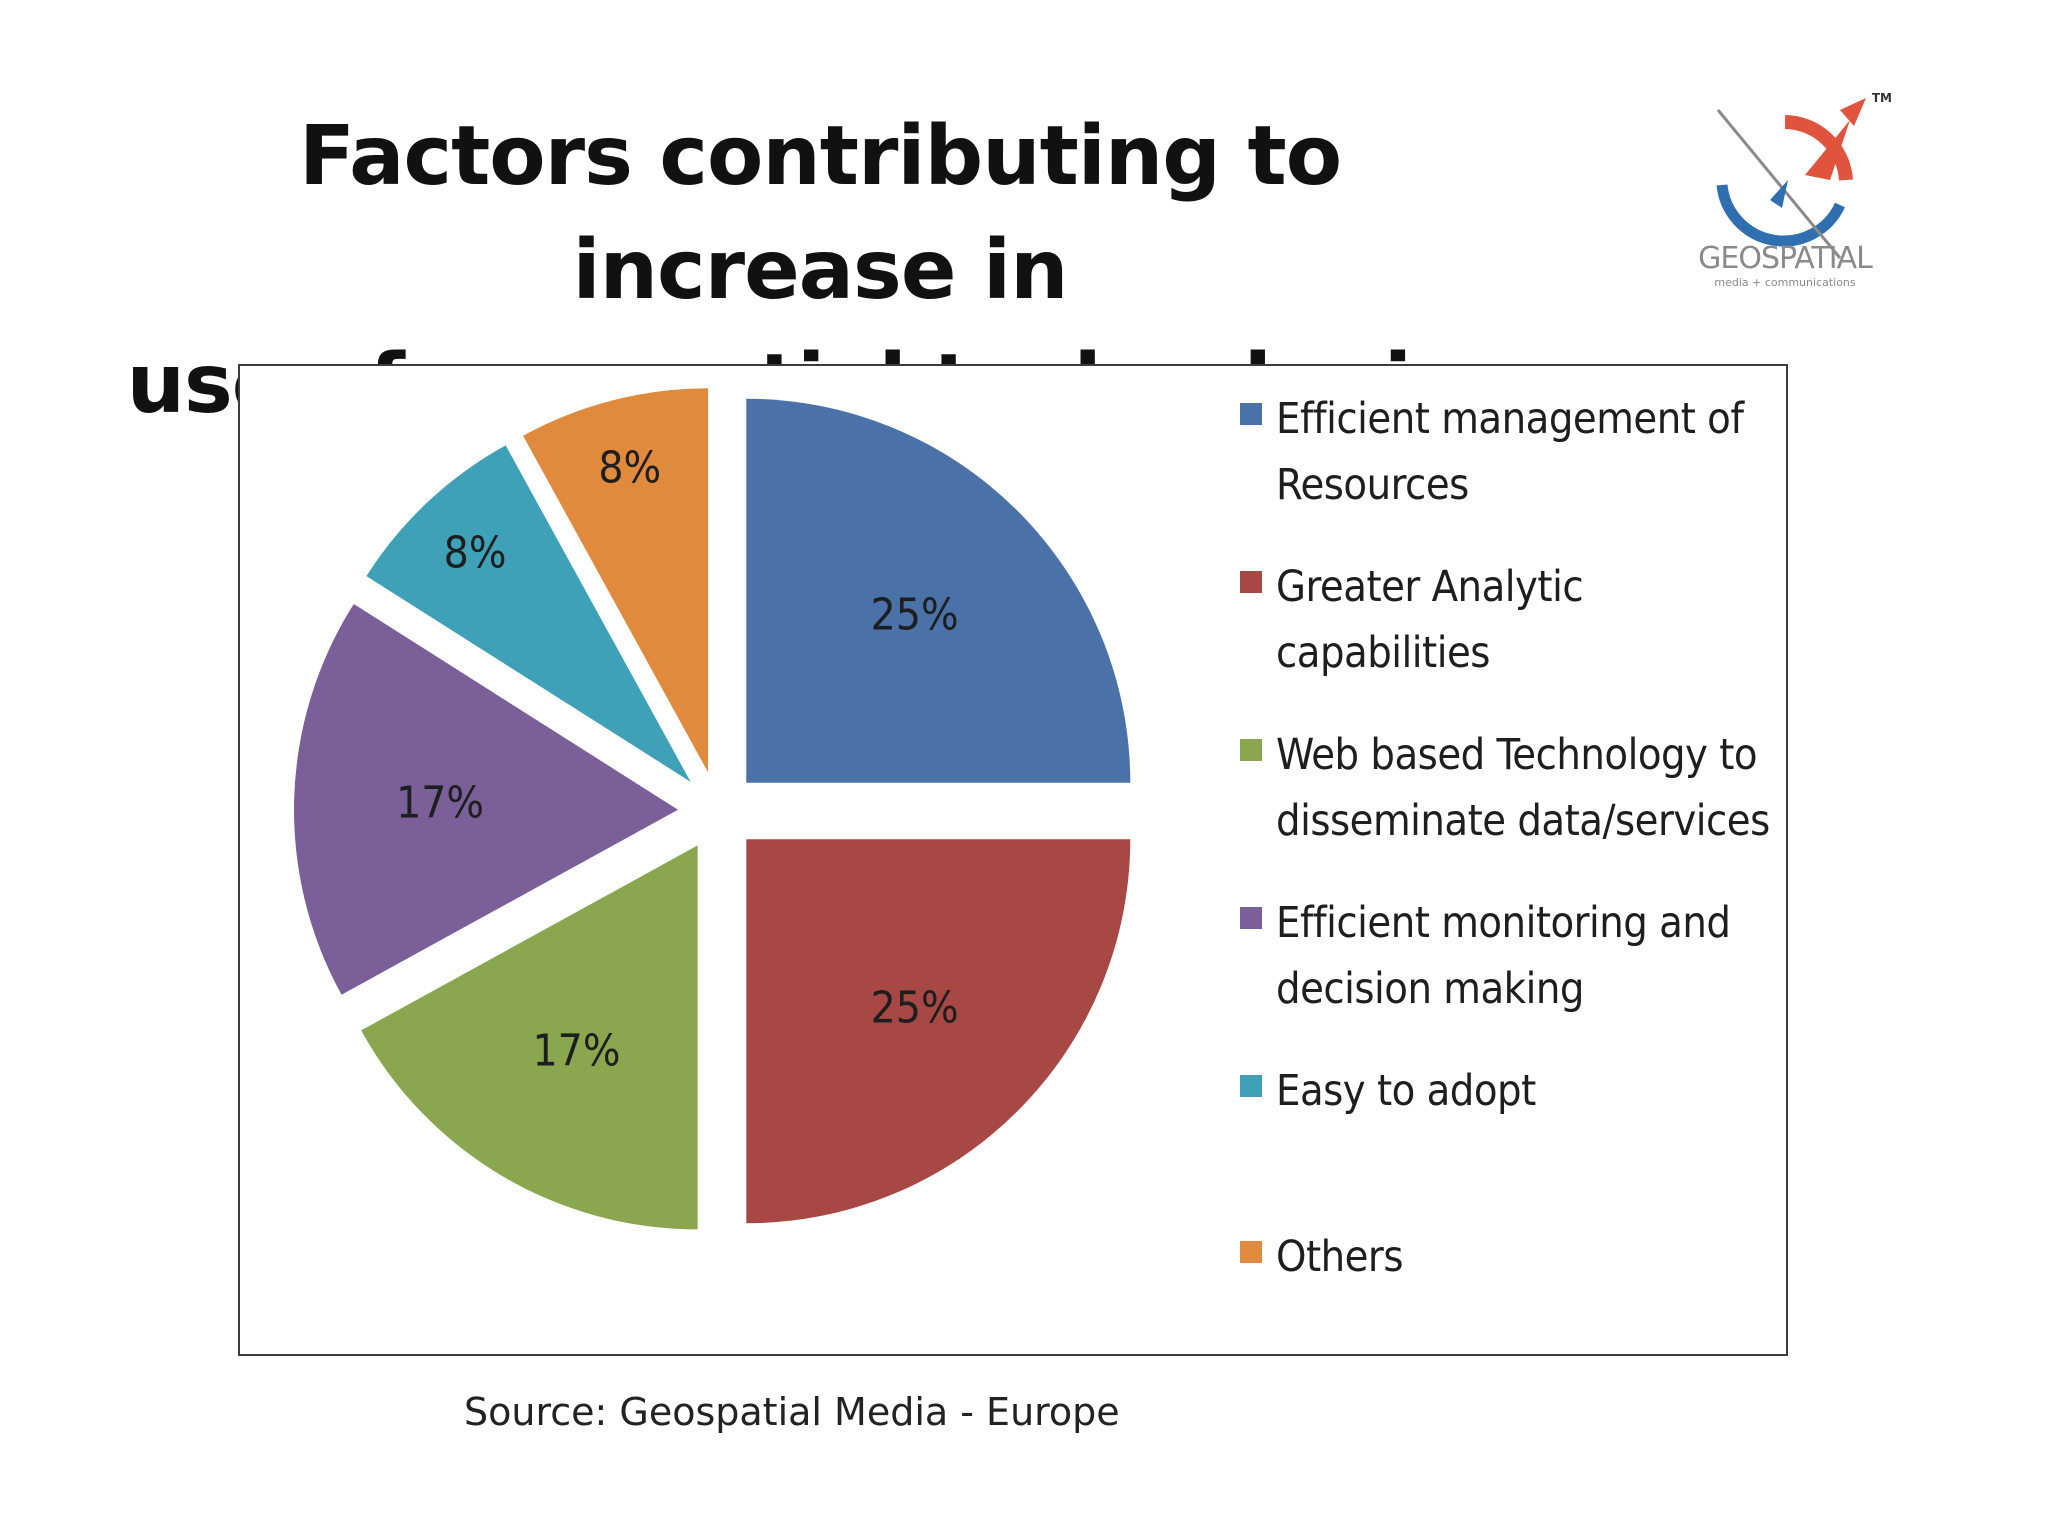 The height and width of the screenshot is (1536, 2048). What do you see at coordinates (1780, 215) in the screenshot?
I see `logo-blue-arc` at bounding box center [1780, 215].